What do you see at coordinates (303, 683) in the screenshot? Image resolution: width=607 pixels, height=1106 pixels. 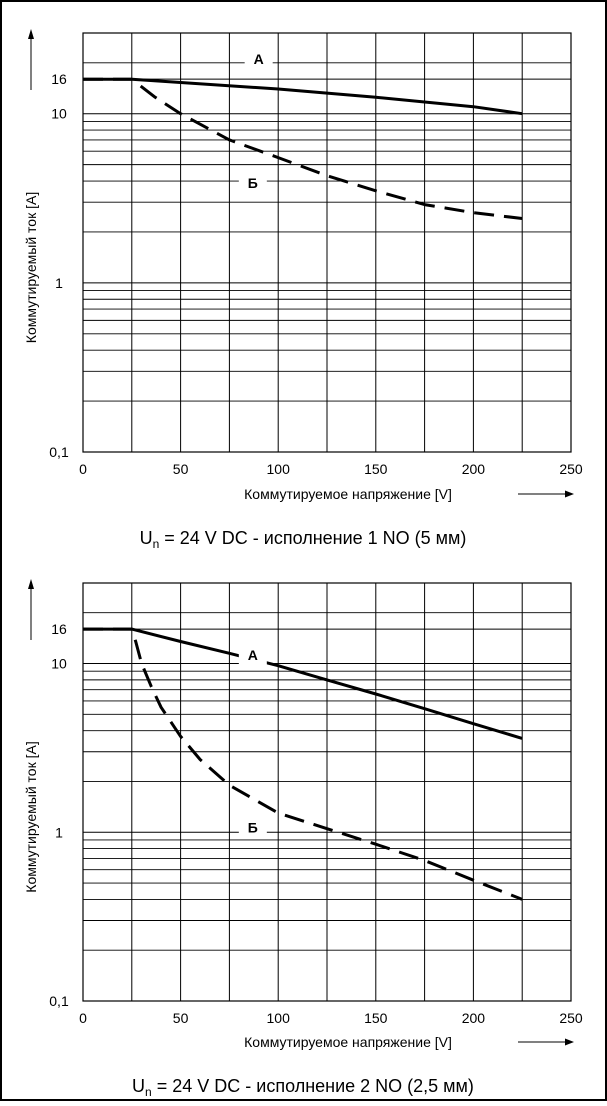 I see `series-line-a` at bounding box center [303, 683].